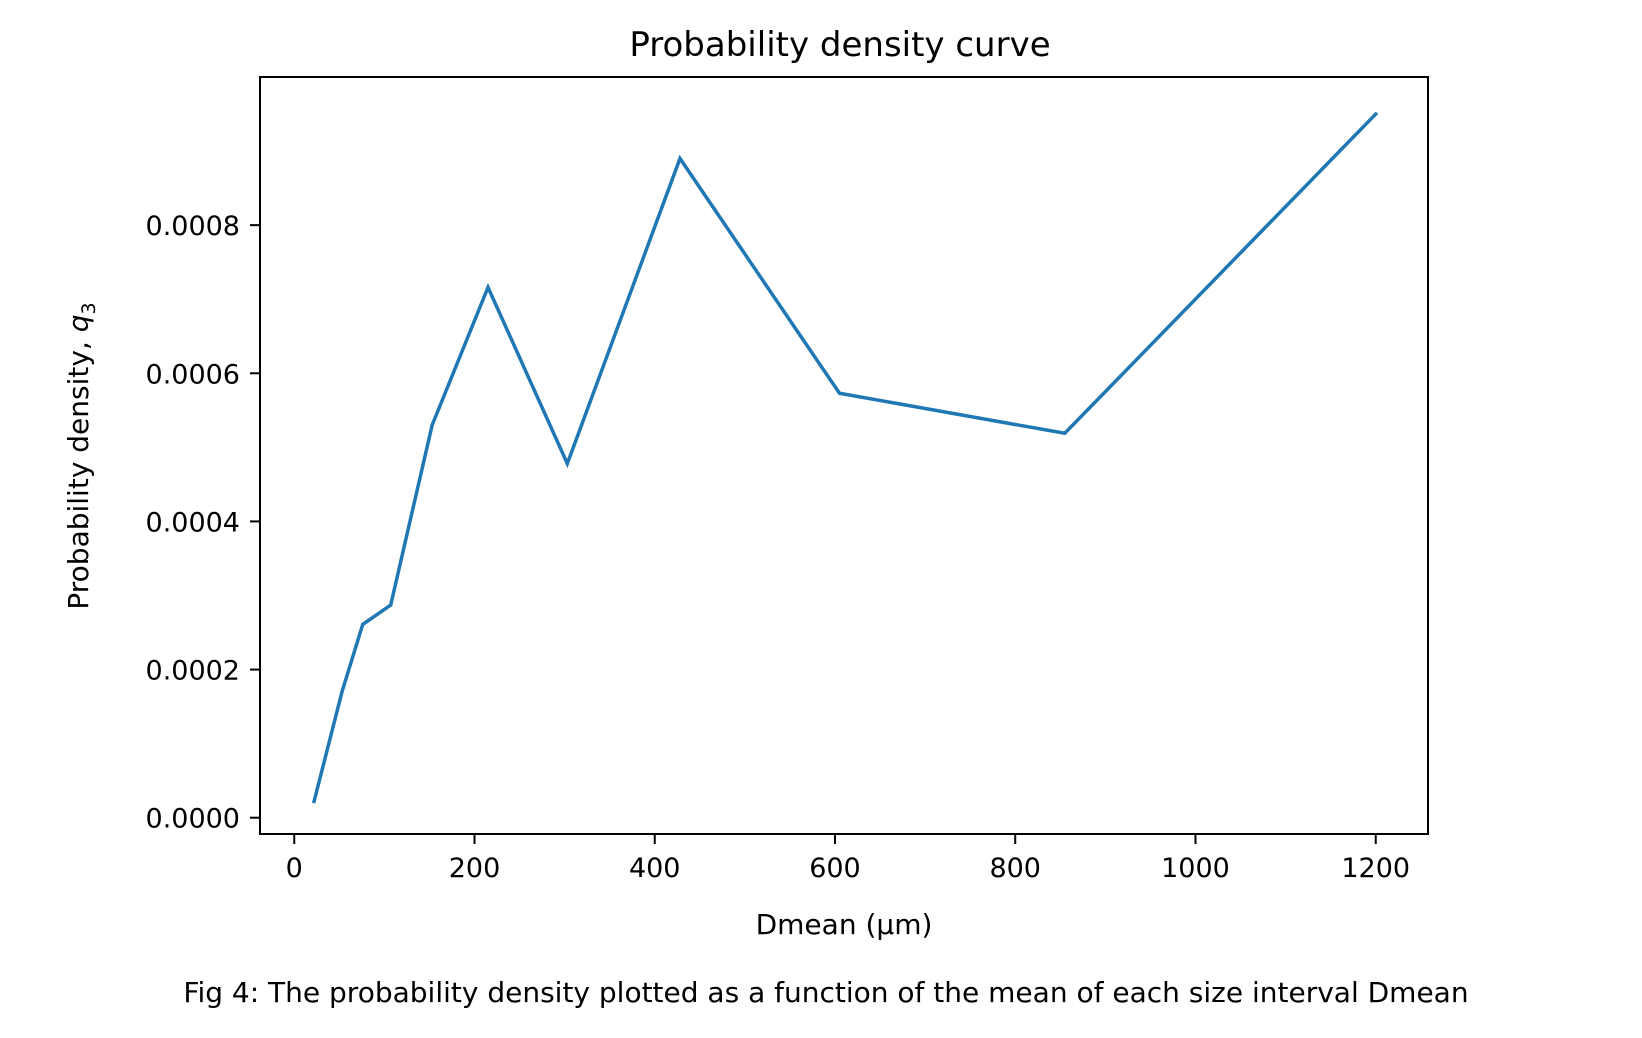 Image resolution: width=1642 pixels, height=1038 pixels. What do you see at coordinates (839, 45) in the screenshot?
I see `chart-title: Probability density curve` at bounding box center [839, 45].